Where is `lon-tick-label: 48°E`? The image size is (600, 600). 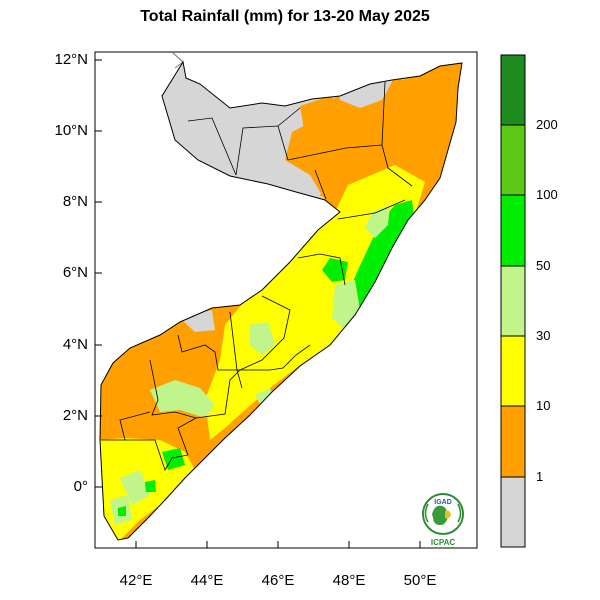 lon-tick-label: 48°E is located at coordinates (349, 580).